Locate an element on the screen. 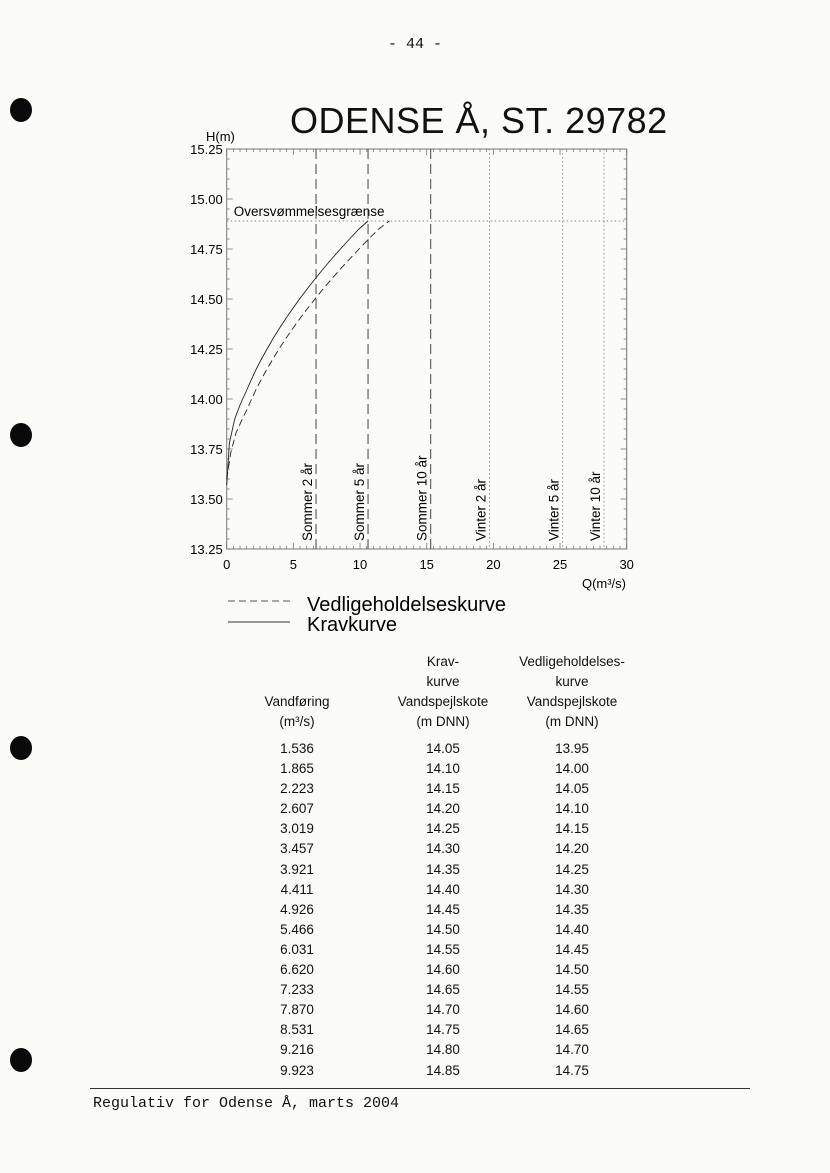 Image resolution: width=830 pixels, height=1173 pixels. table-cell: 6.031 is located at coordinates (297, 949).